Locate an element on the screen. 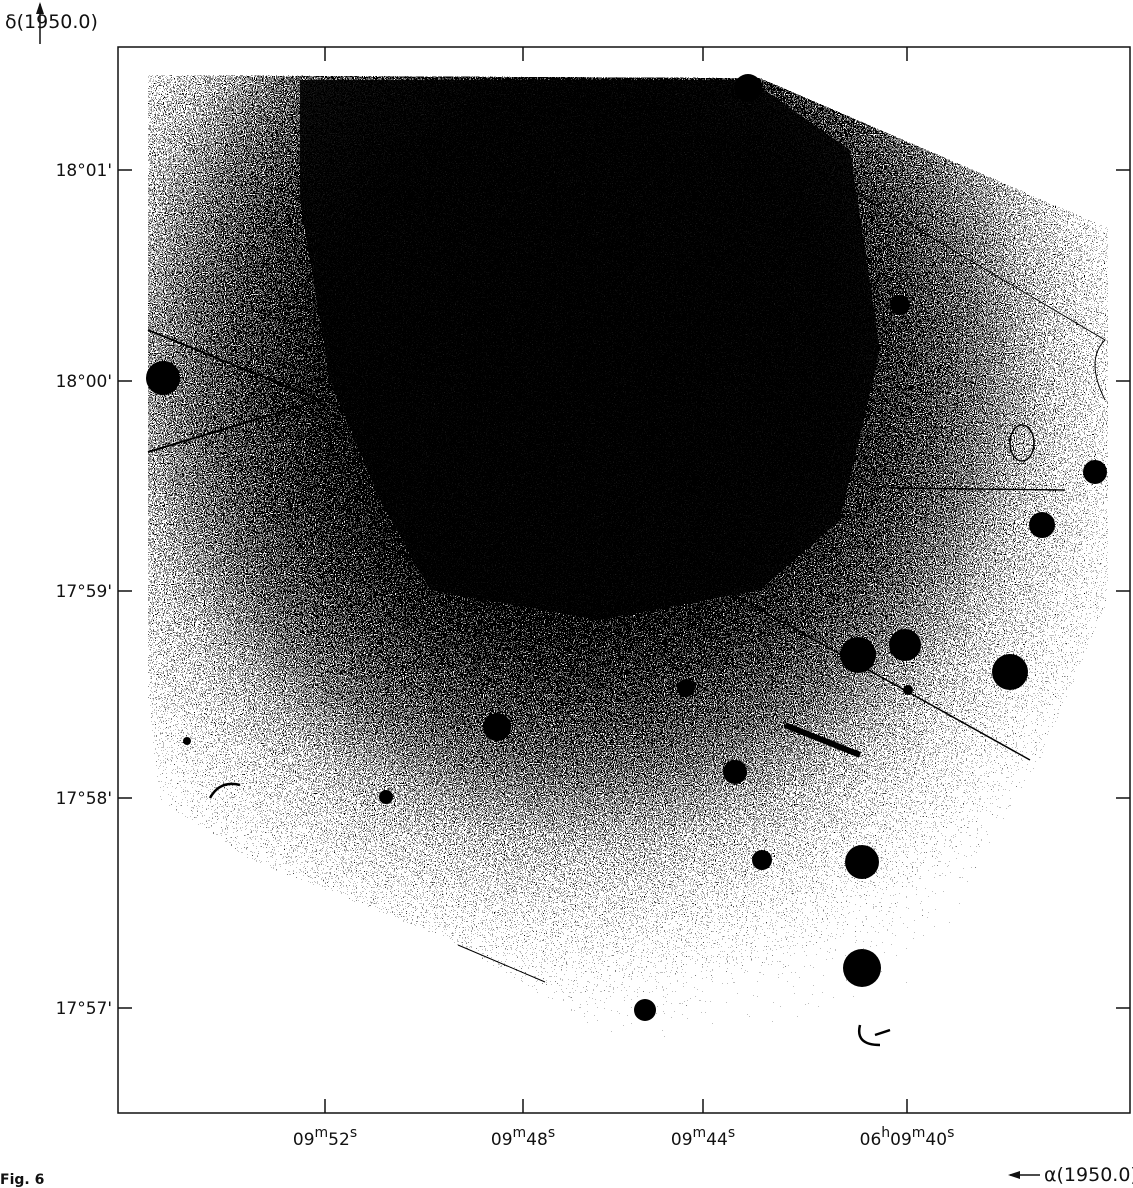  x-tick-number: 44 is located at coordinates (717, 1140).